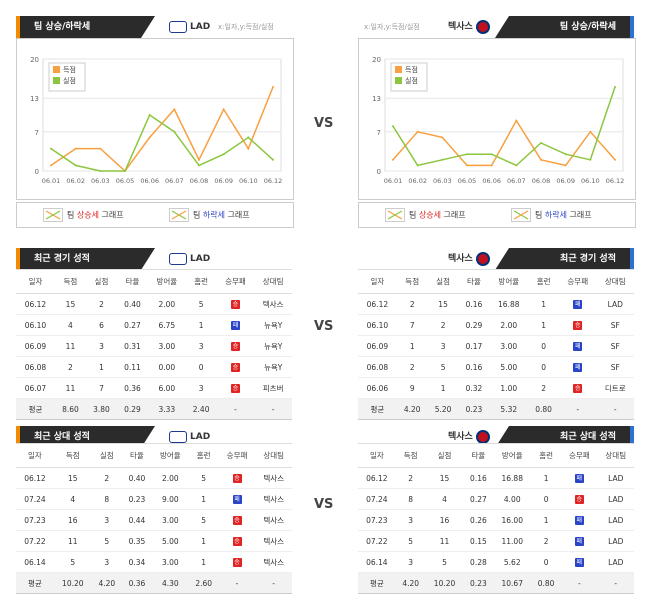 The height and width of the screenshot is (594, 650). Describe the element at coordinates (496, 346) in the screenshot. I see `table-row: 06.09 1 3 0.17 3.00 0 패 SF` at that location.